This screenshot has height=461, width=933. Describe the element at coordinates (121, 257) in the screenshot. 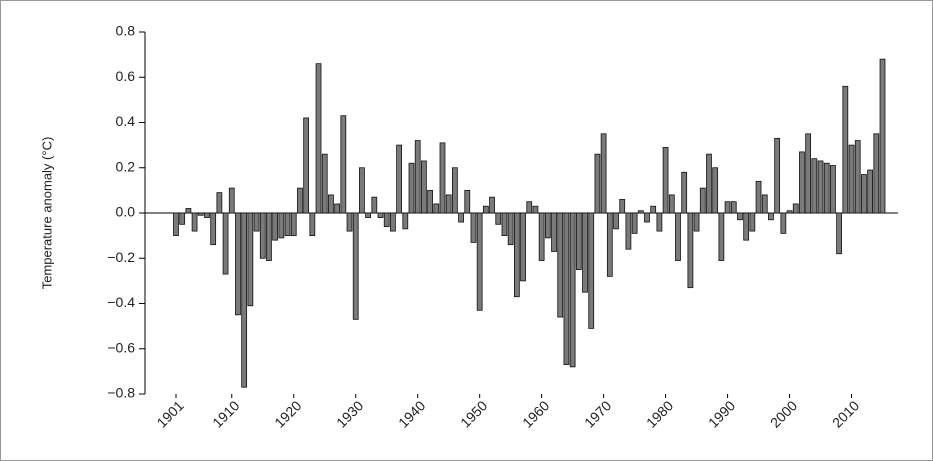

I see `y-tick-label: −0.2` at that location.